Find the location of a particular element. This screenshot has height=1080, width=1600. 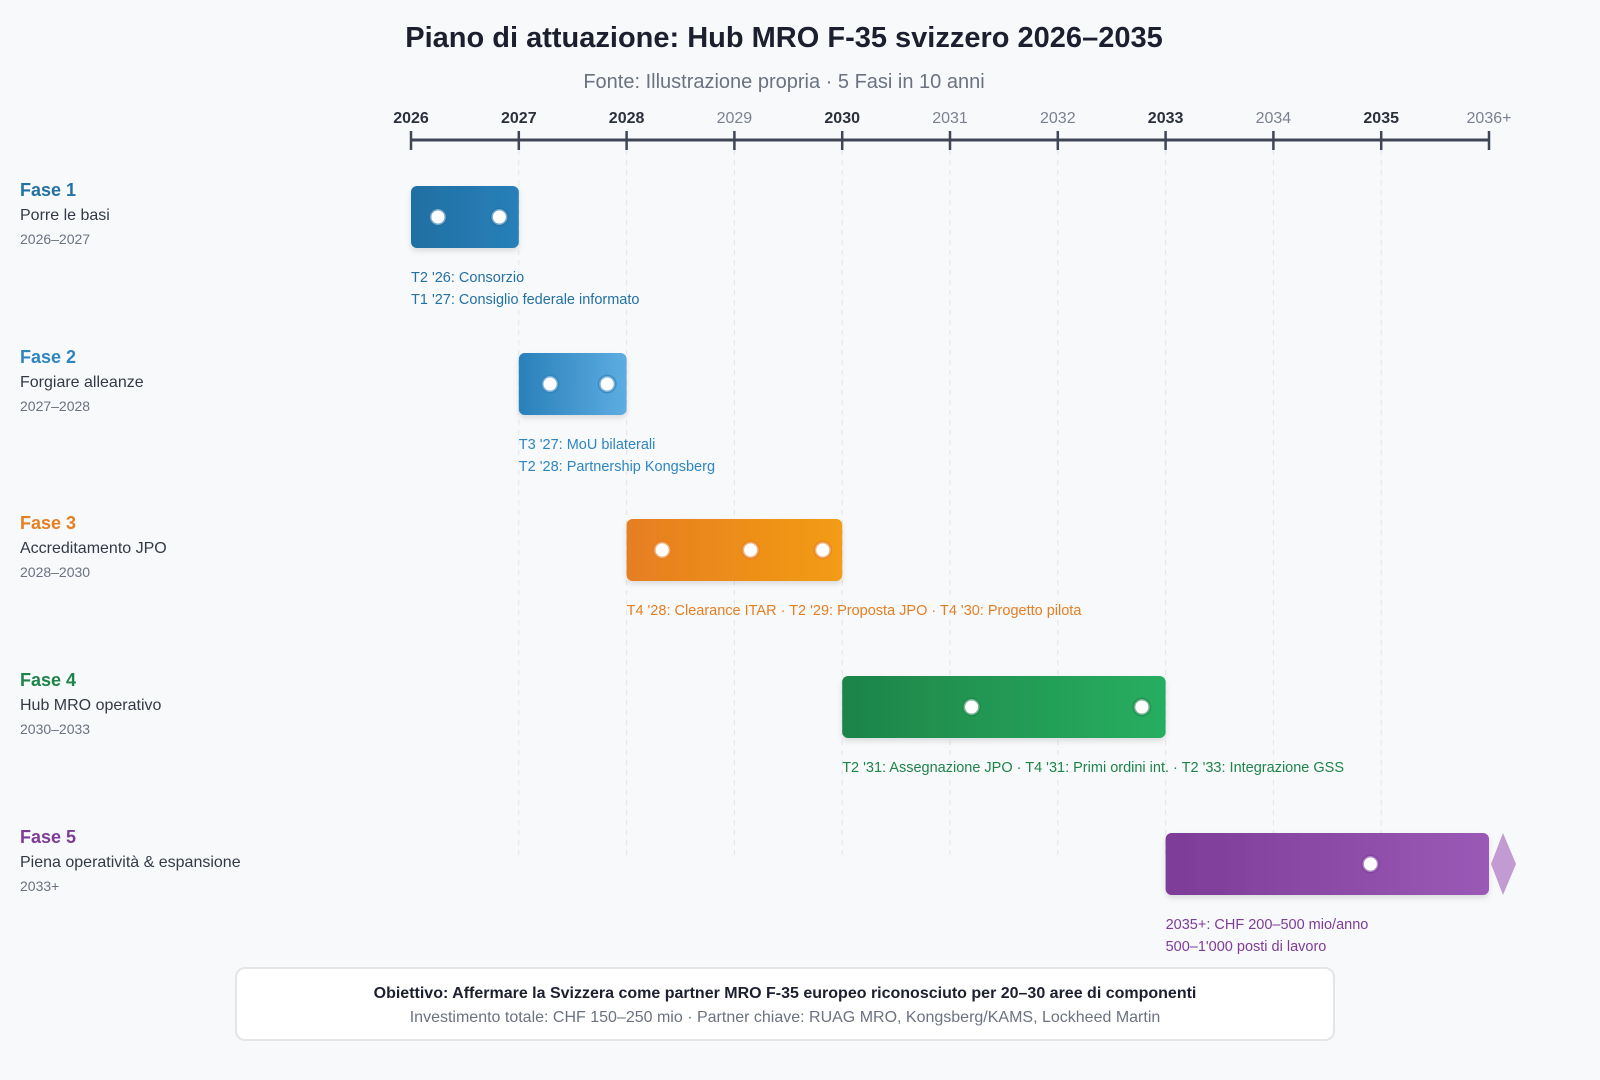

phase-label: Fase 3 Accreditamento JPO 2028–2030 is located at coordinates (93, 546).